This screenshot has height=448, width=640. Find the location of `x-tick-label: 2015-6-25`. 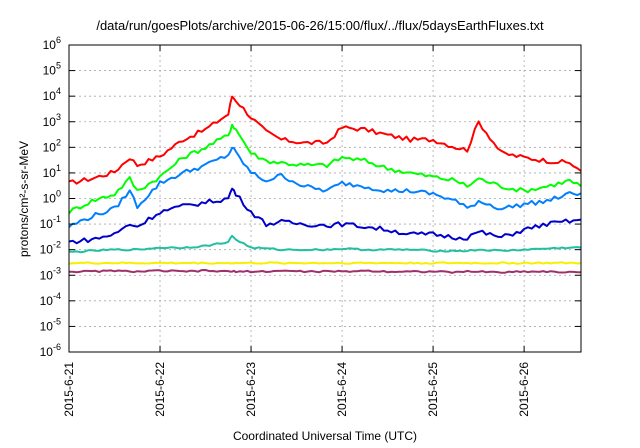

x-tick-label: 2015-6-25 is located at coordinates (433, 389).